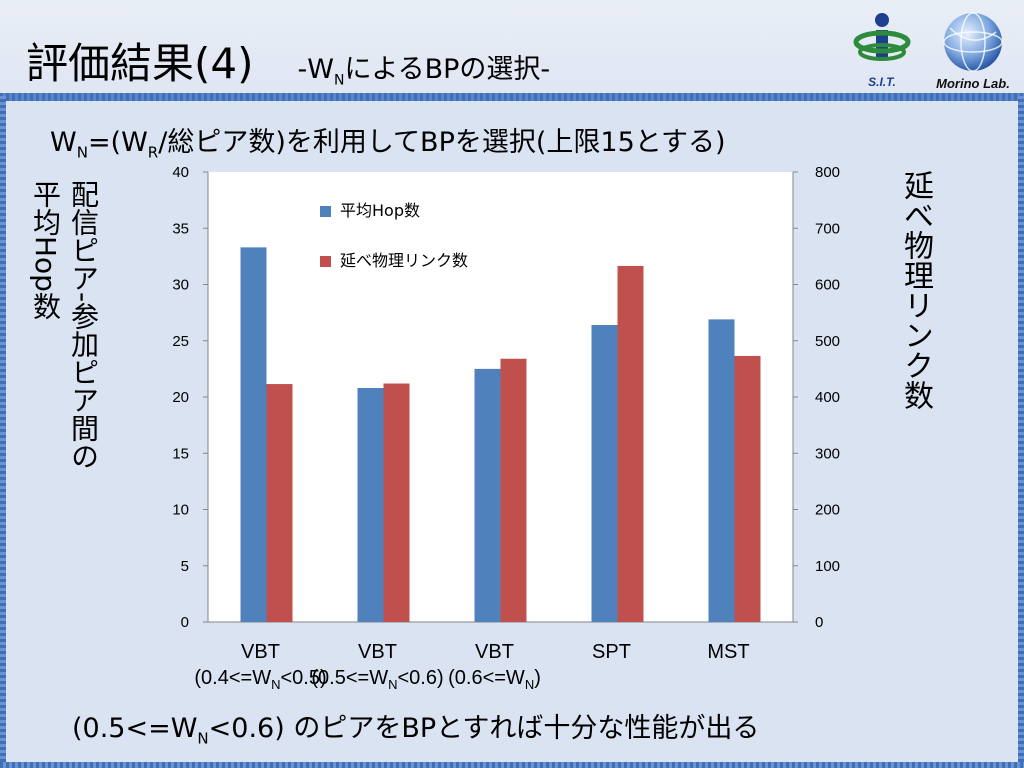 Image resolution: width=1024 pixels, height=768 pixels. I want to click on slide-header-background, so click(512, 48).